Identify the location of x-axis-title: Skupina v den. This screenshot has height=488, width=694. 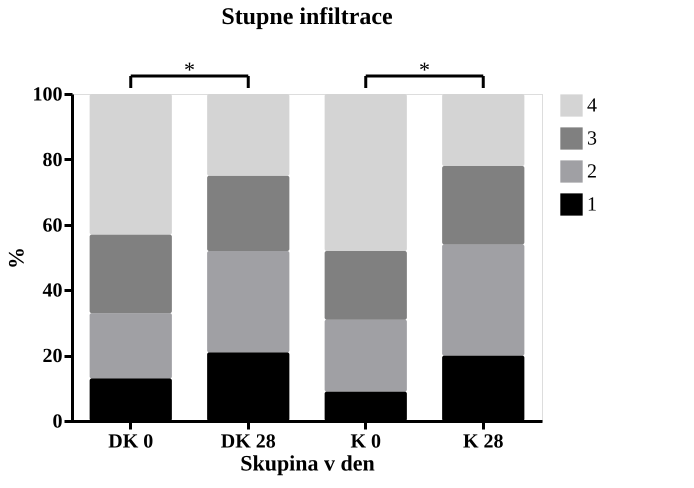
(307, 463).